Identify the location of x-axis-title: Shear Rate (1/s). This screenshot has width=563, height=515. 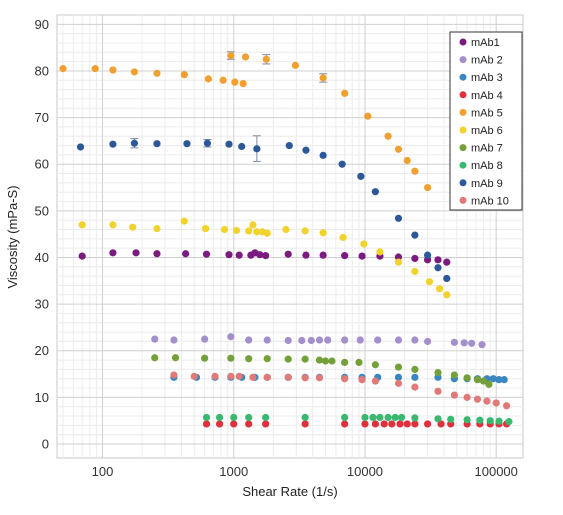
(289, 491).